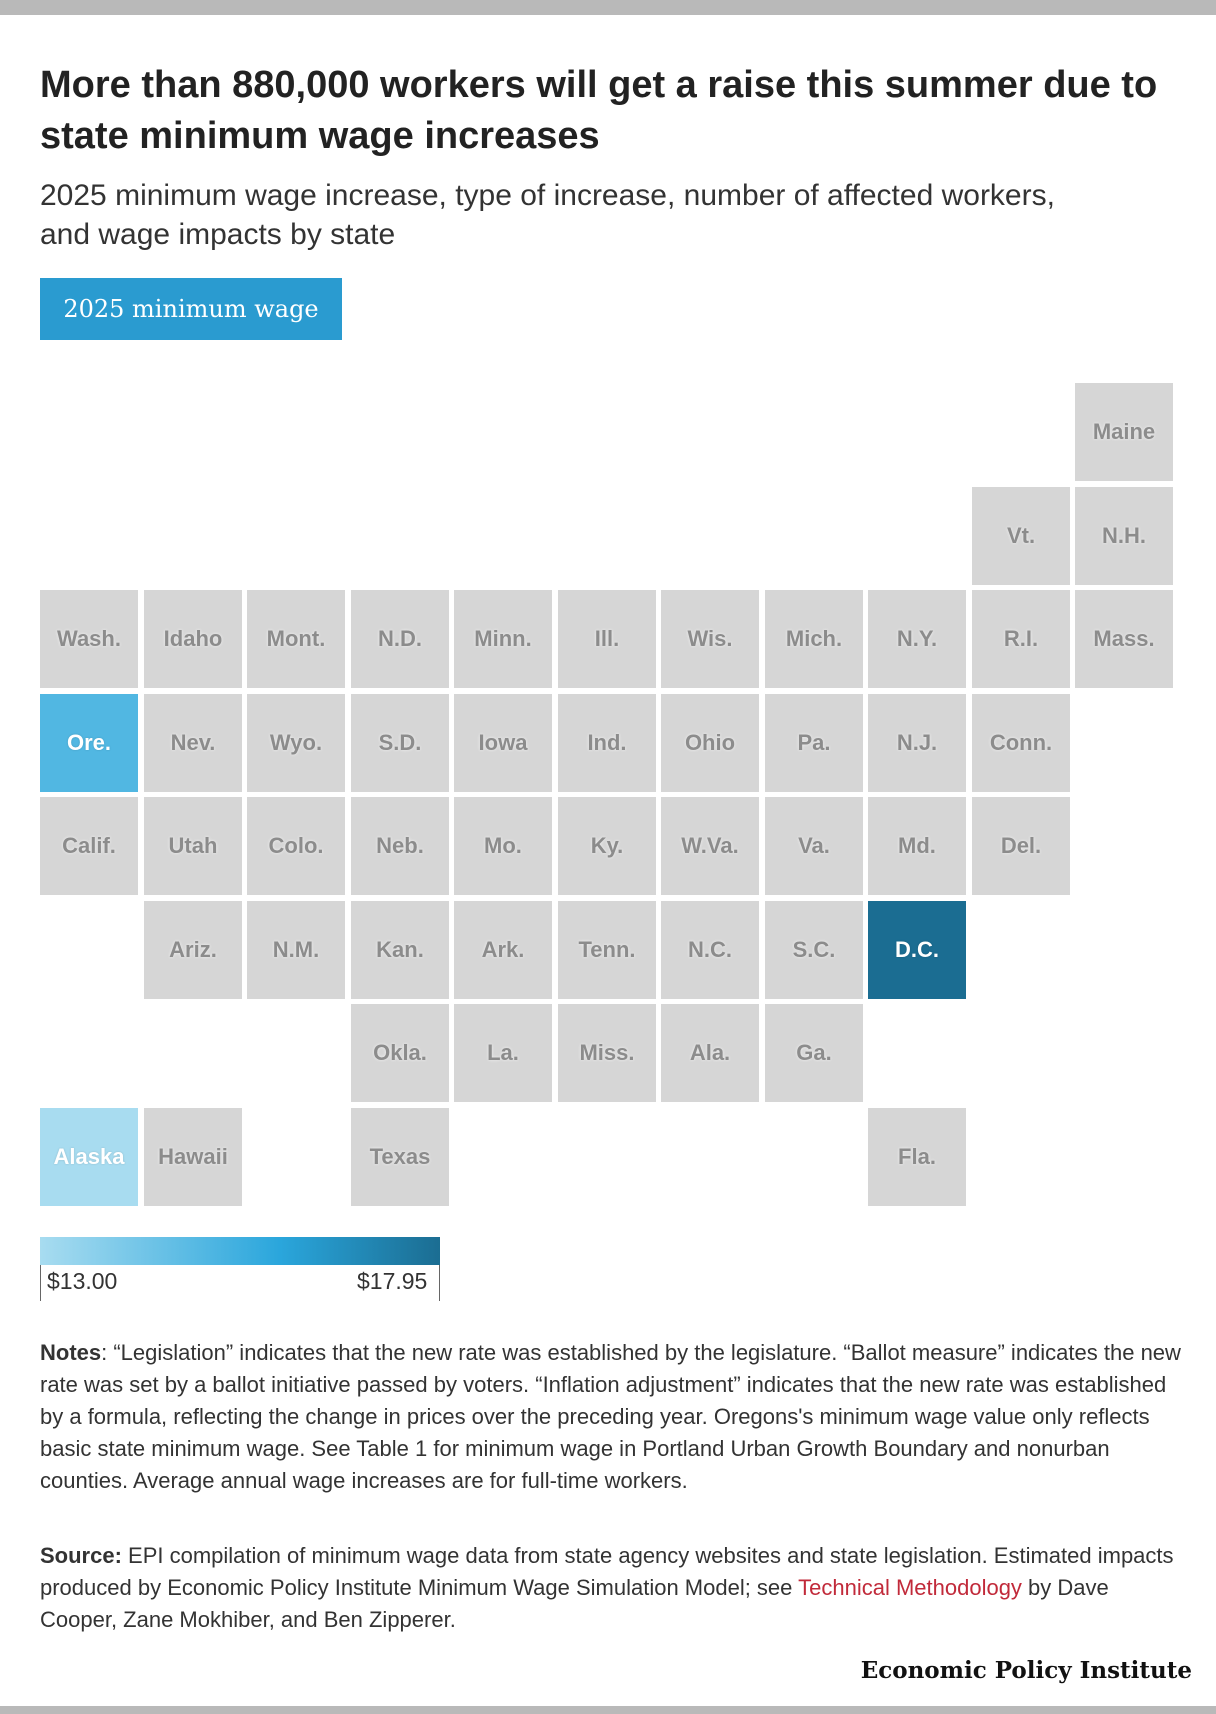 The width and height of the screenshot is (1216, 1714). Describe the element at coordinates (607, 846) in the screenshot. I see `state-tile-ky: Ky.` at that location.